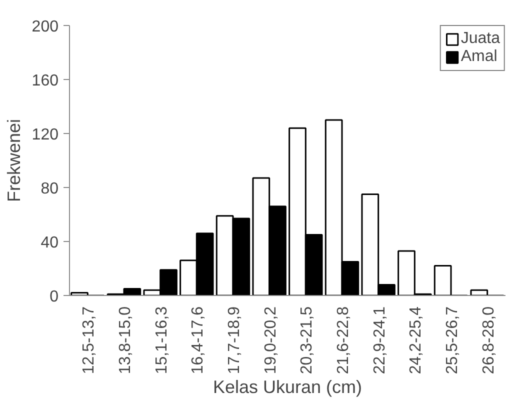 The width and height of the screenshot is (524, 403). What do you see at coordinates (14, 160) in the screenshot?
I see `y-axis-title: Frekwenei` at bounding box center [14, 160].